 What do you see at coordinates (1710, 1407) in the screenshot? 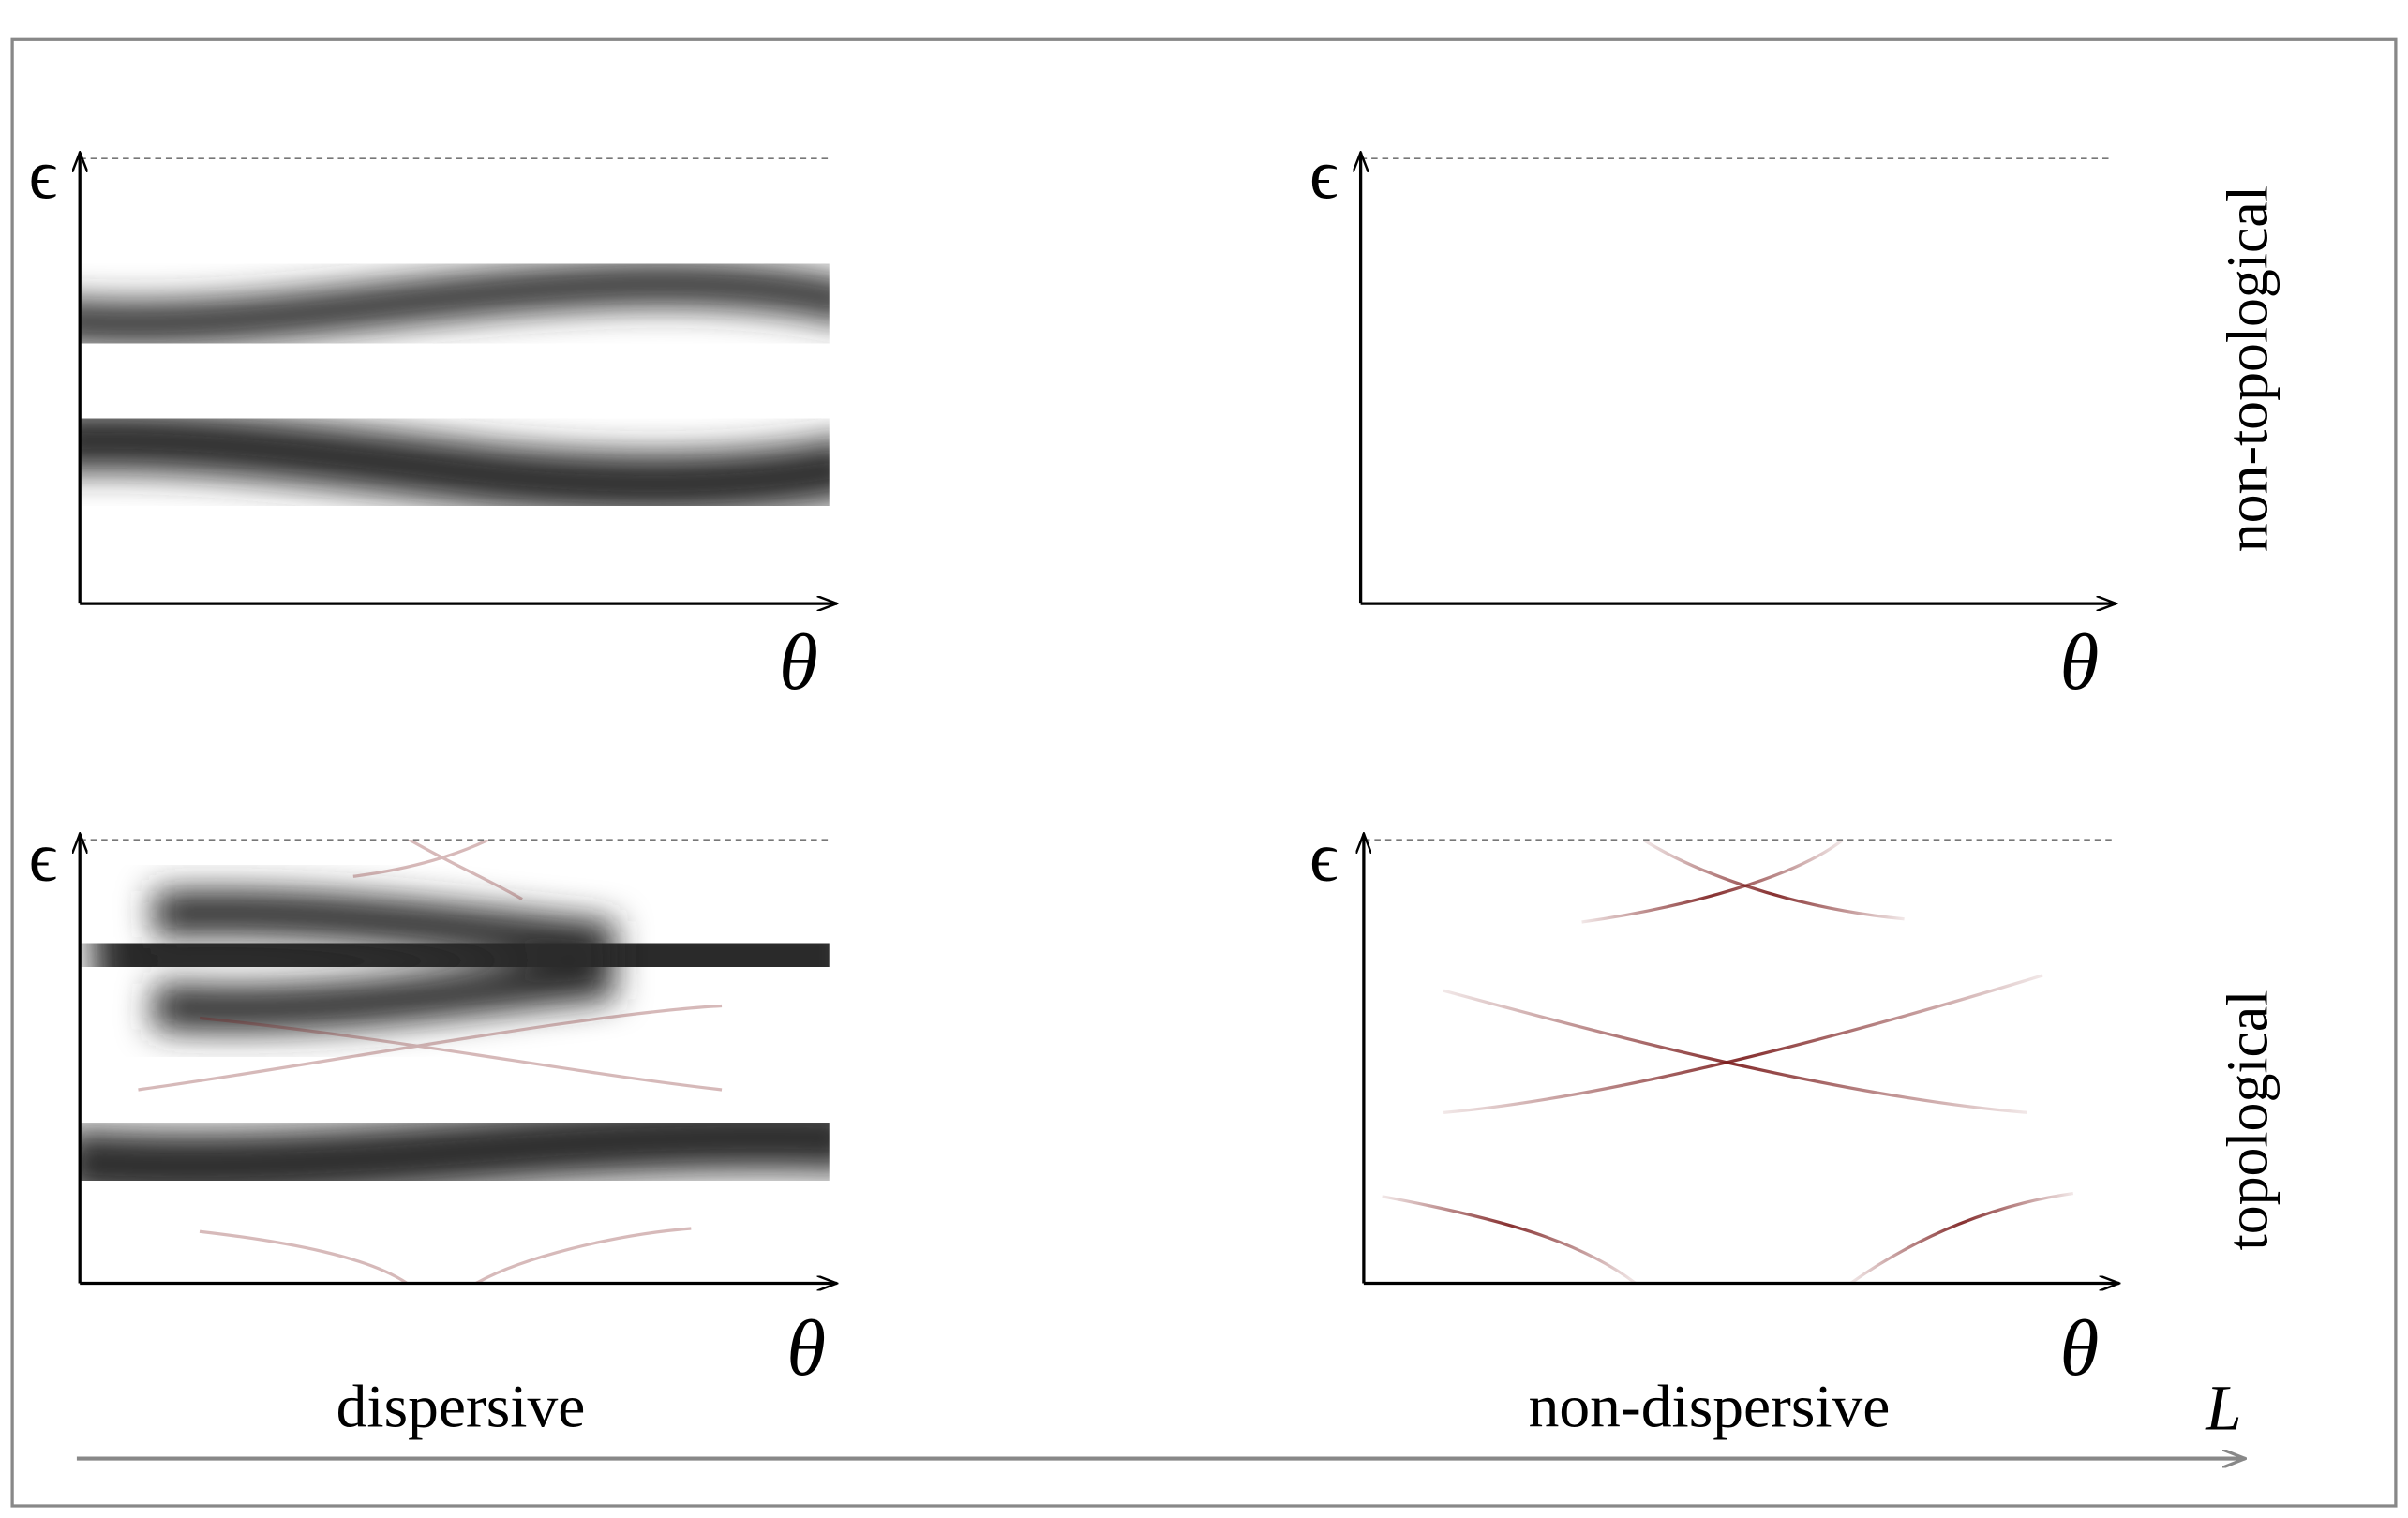
I see `column-label: non-dispersive` at bounding box center [1710, 1407].